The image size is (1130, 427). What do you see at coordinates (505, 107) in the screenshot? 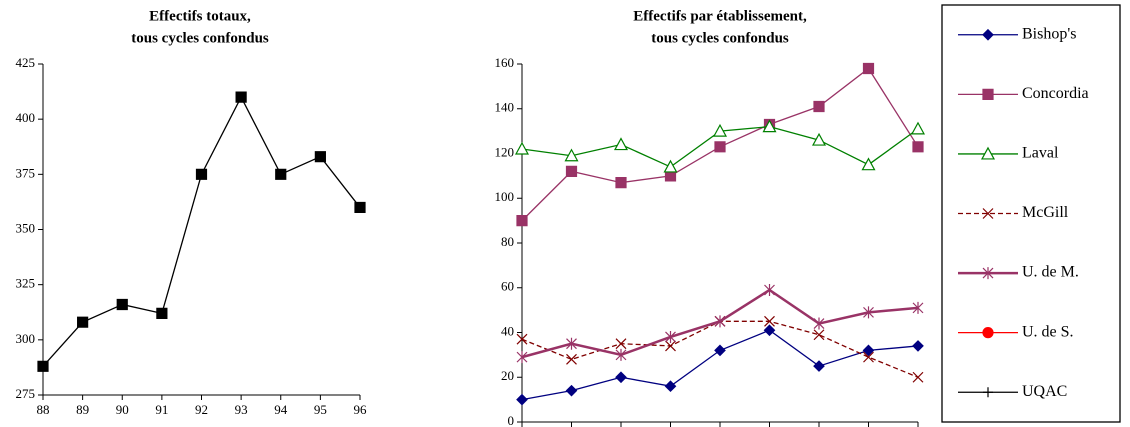
I see `y-tick-label: 140` at bounding box center [505, 107].